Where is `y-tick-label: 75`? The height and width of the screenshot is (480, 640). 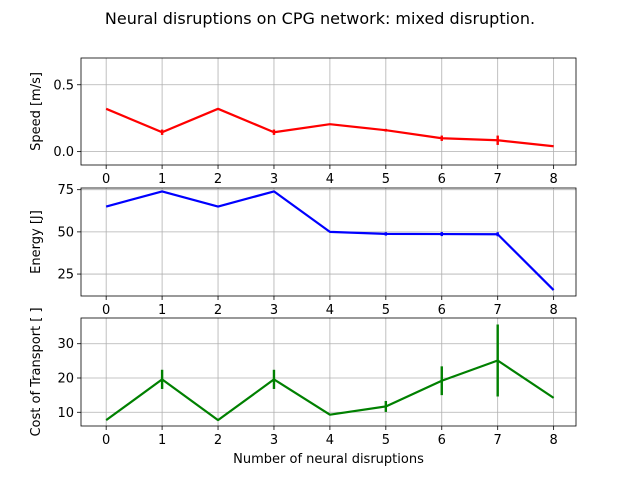 y-tick-label: 75 is located at coordinates (65, 190).